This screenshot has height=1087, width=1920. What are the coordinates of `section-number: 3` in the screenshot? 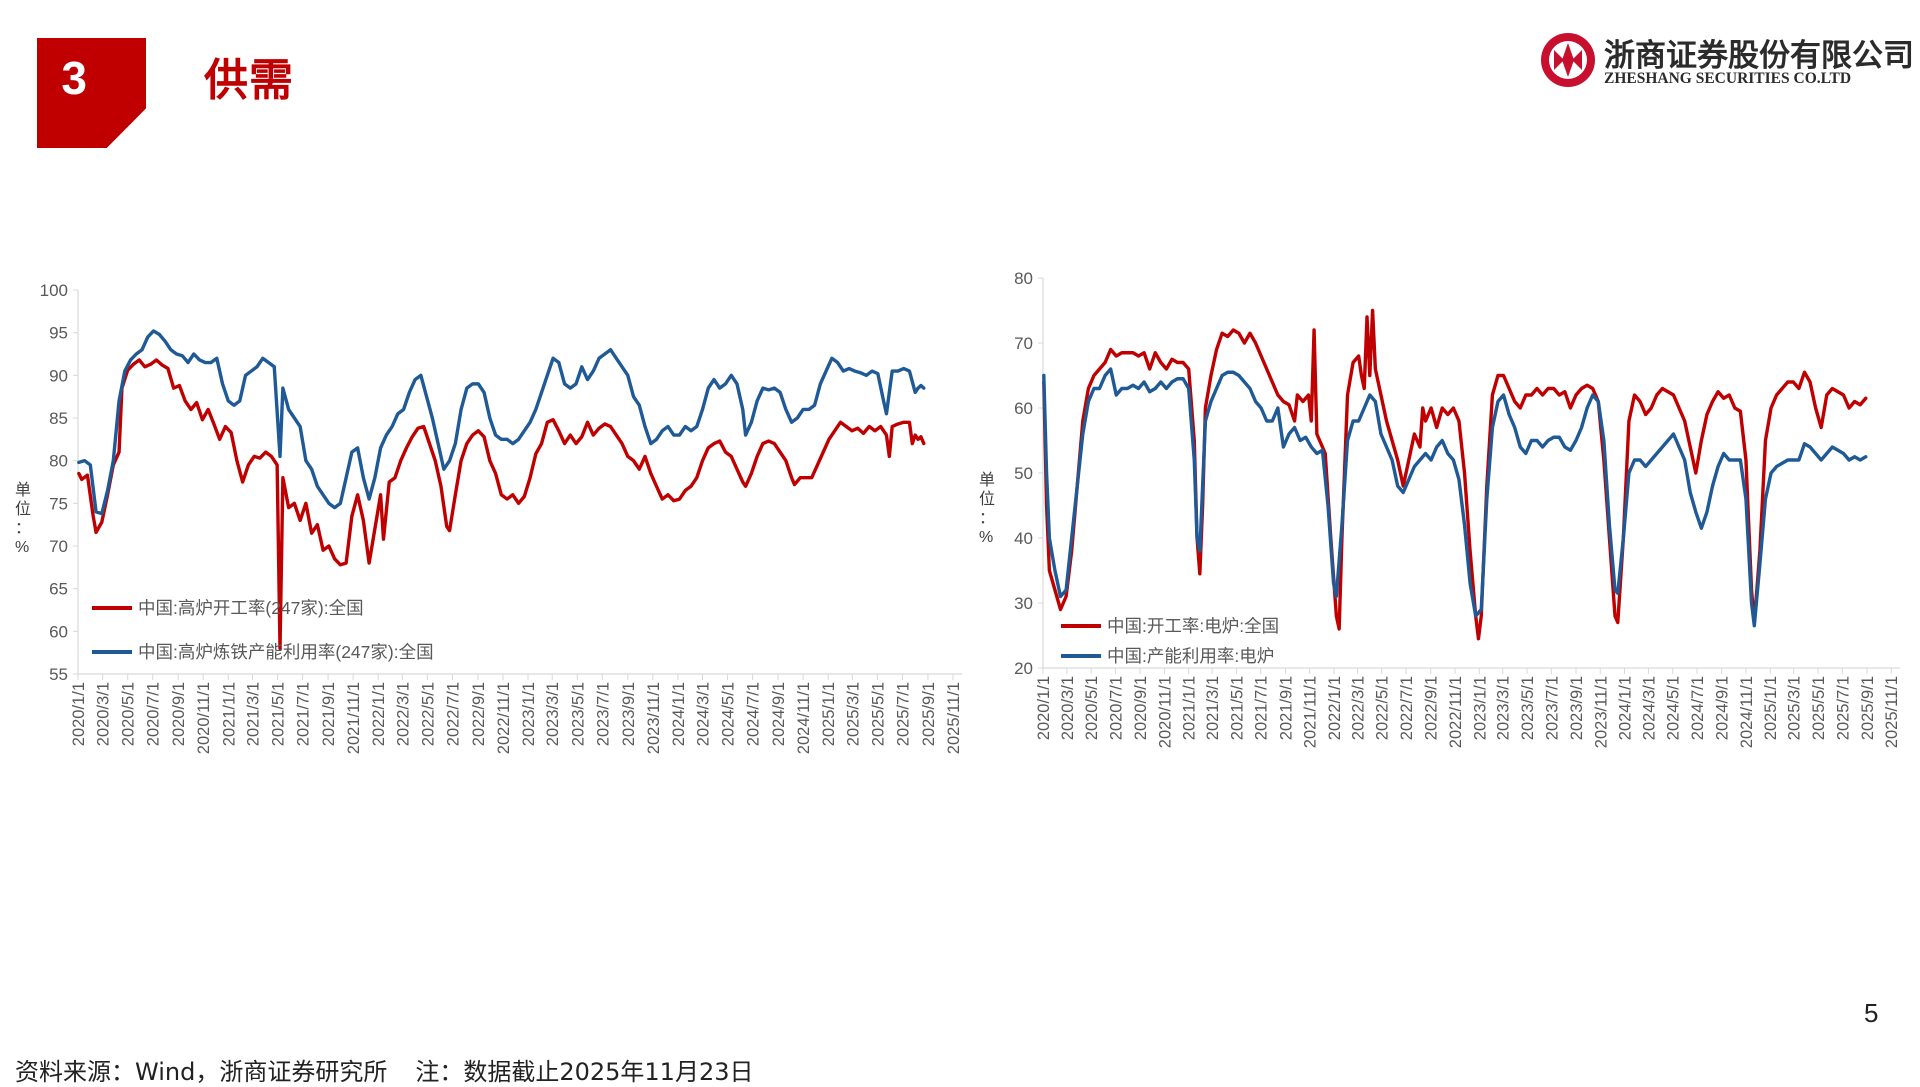 It's located at (74, 78).